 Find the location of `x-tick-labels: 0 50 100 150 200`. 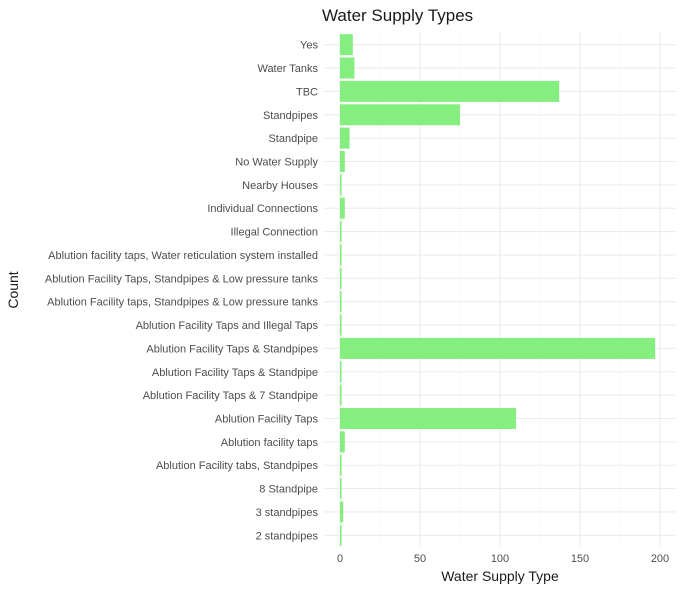

x-tick-labels: 0 50 100 150 200 is located at coordinates (503, 559).